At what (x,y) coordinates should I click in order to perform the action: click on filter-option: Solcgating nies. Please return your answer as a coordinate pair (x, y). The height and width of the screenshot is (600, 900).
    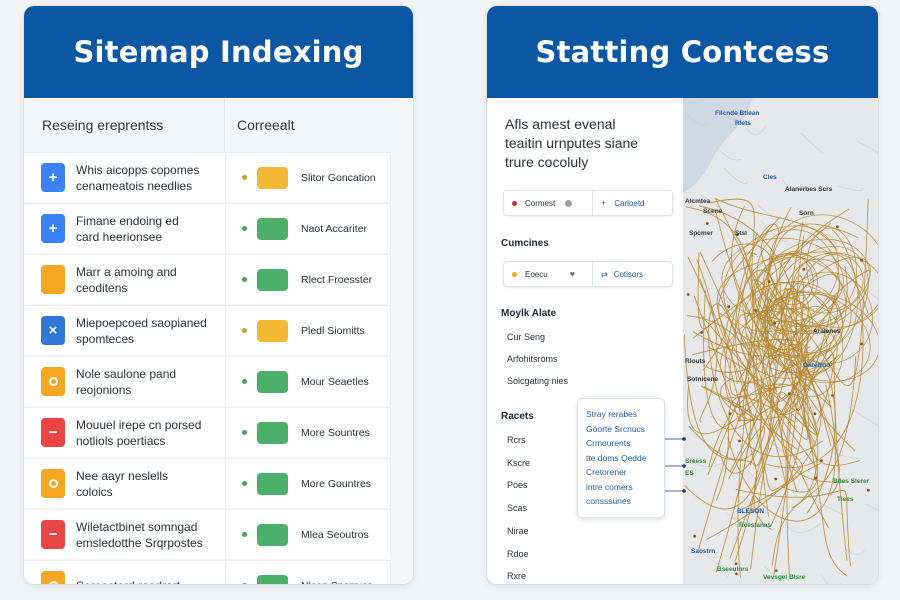
    Looking at the image, I should click on (538, 381).